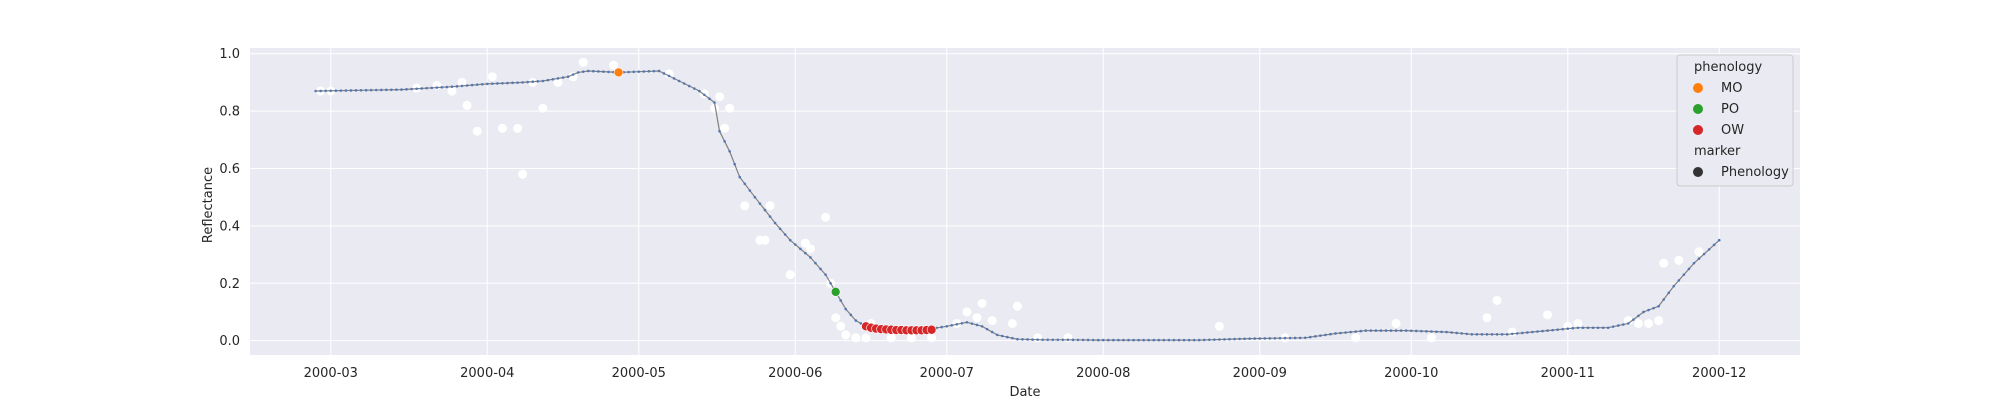  Describe the element at coordinates (835, 292) in the screenshot. I see `phenology-po-point` at that location.